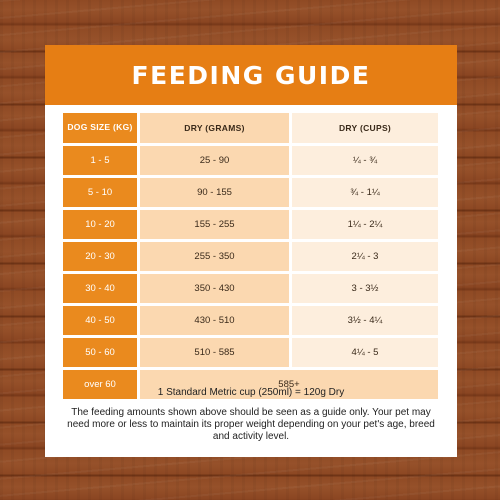  Describe the element at coordinates (100, 352) in the screenshot. I see `dog-size-cell: 50 - 60` at that location.